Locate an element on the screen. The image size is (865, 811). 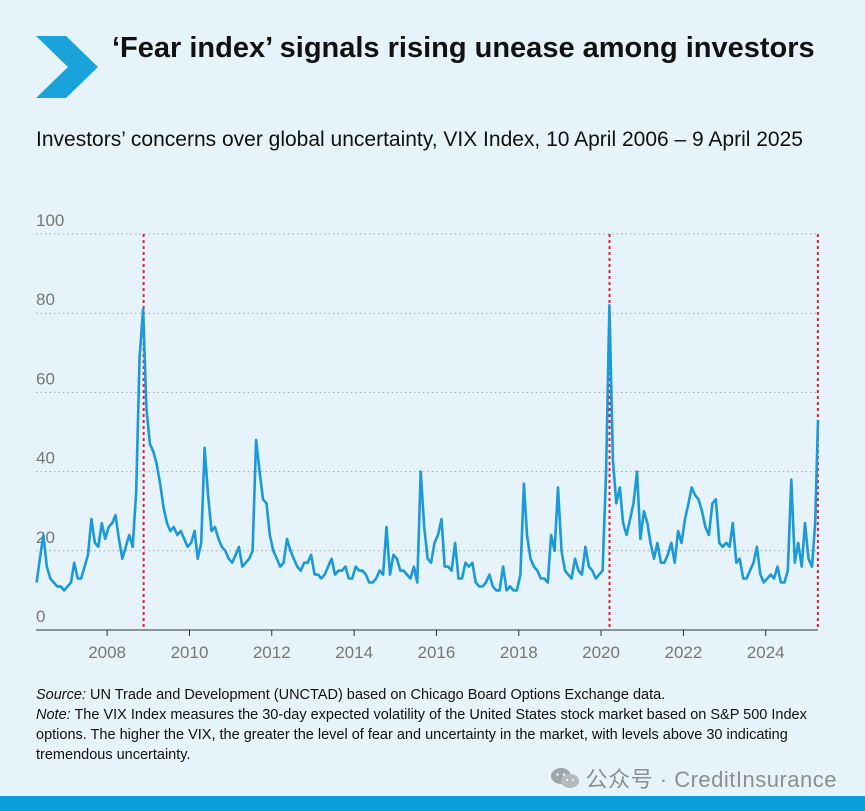
x-tick-label: 2020 is located at coordinates (601, 652).